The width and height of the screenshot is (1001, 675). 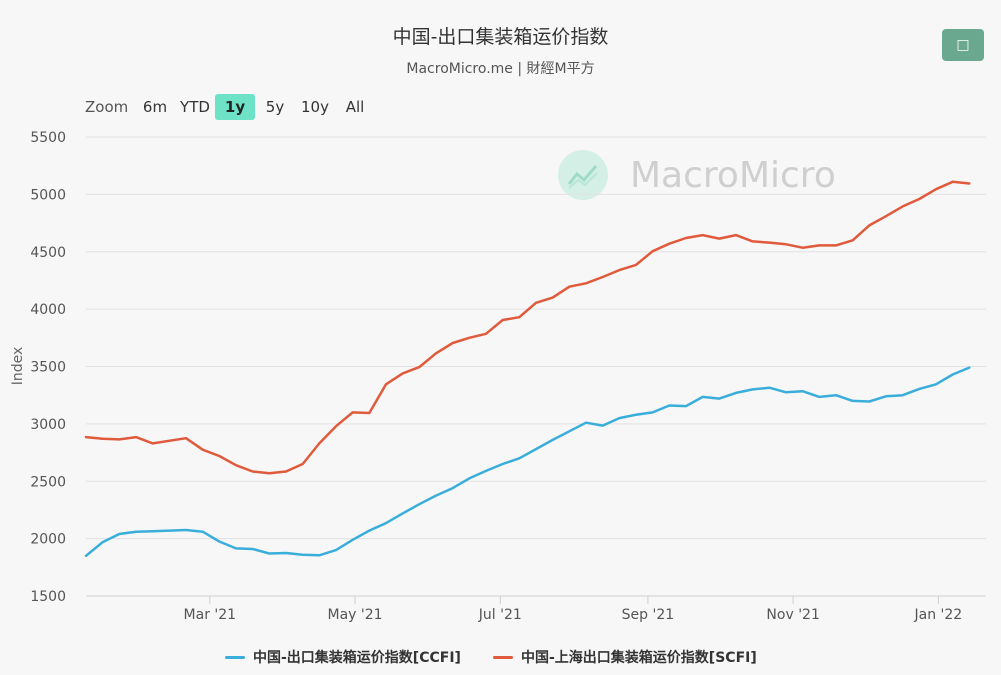 I want to click on zoom-10y-button: 10y, so click(x=315, y=107).